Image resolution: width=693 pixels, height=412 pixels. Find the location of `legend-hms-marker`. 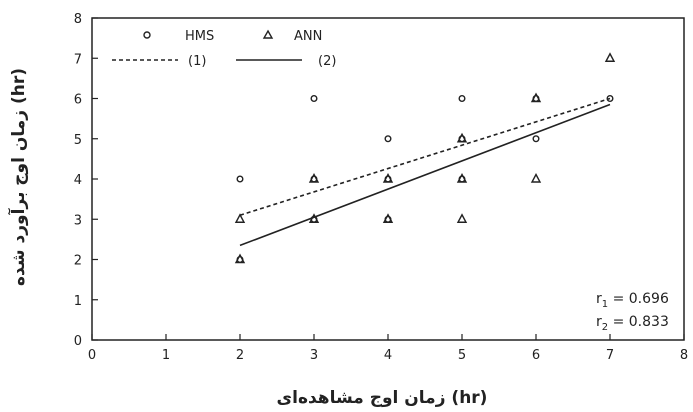

legend-hms-marker is located at coordinates (147, 35).